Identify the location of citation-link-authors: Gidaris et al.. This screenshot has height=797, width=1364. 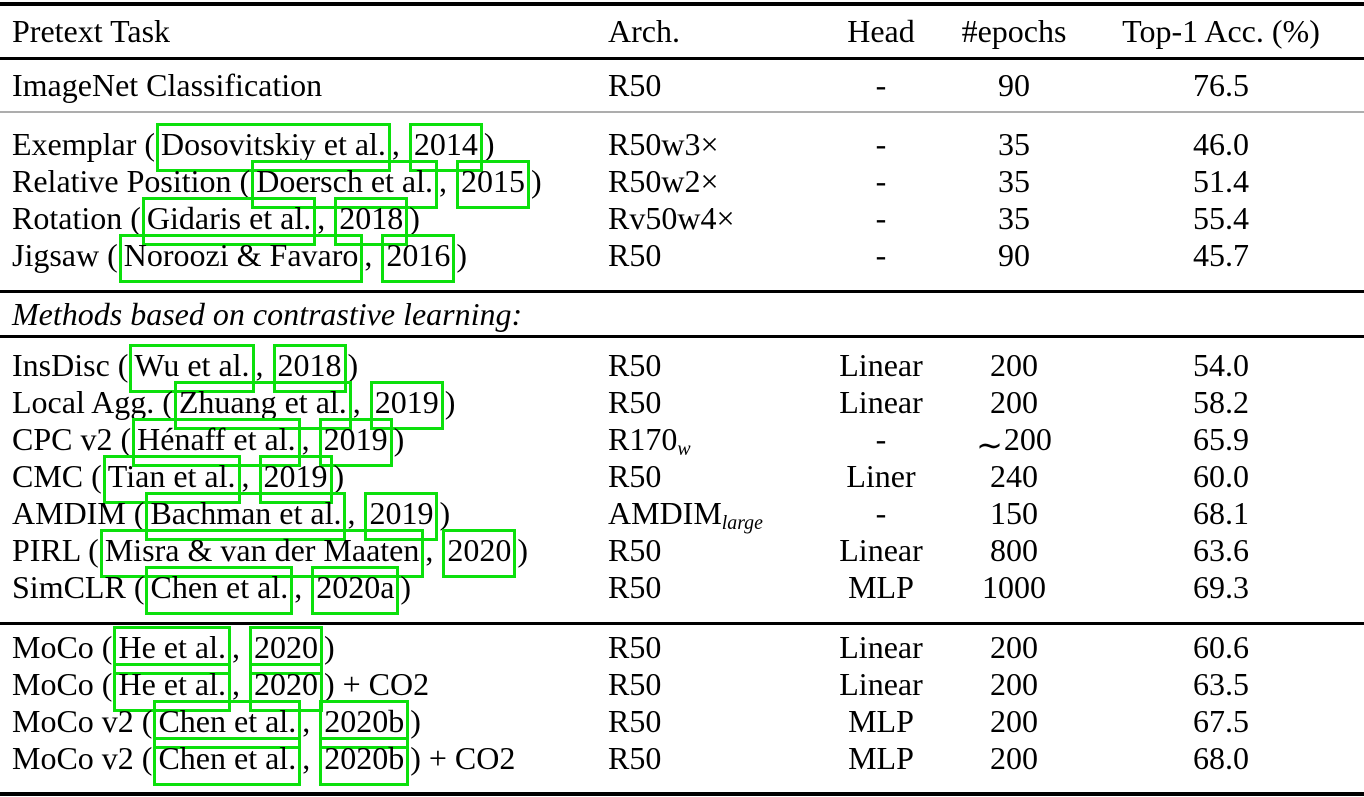
(229, 221).